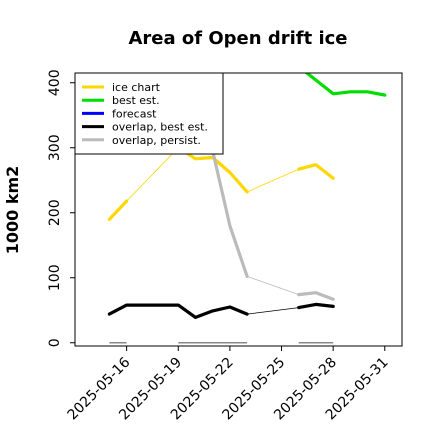 The image size is (440, 440). Describe the element at coordinates (136, 87) in the screenshot. I see `legend-label-ice-chart: ice chart` at that location.